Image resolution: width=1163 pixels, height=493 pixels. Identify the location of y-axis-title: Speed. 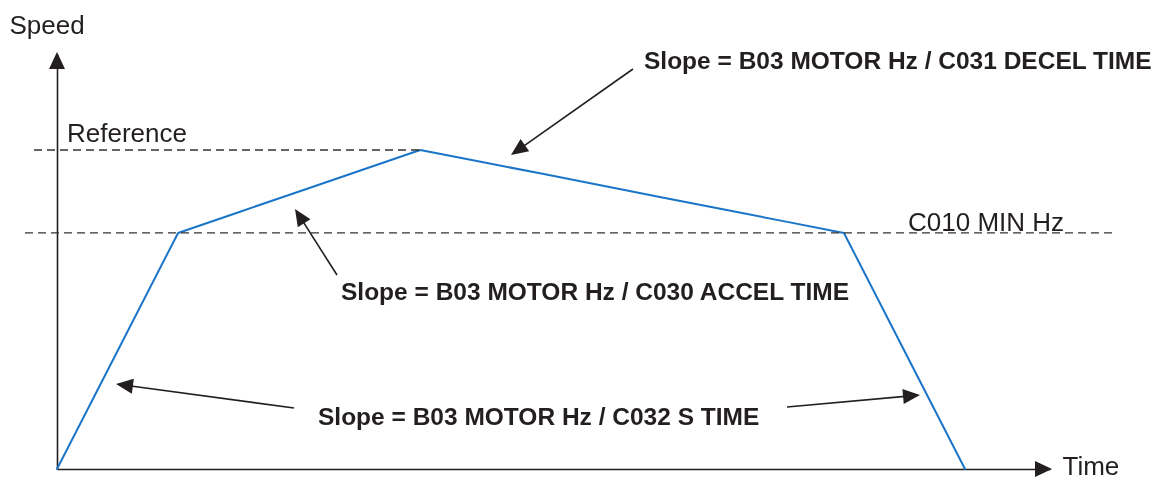
(47, 24).